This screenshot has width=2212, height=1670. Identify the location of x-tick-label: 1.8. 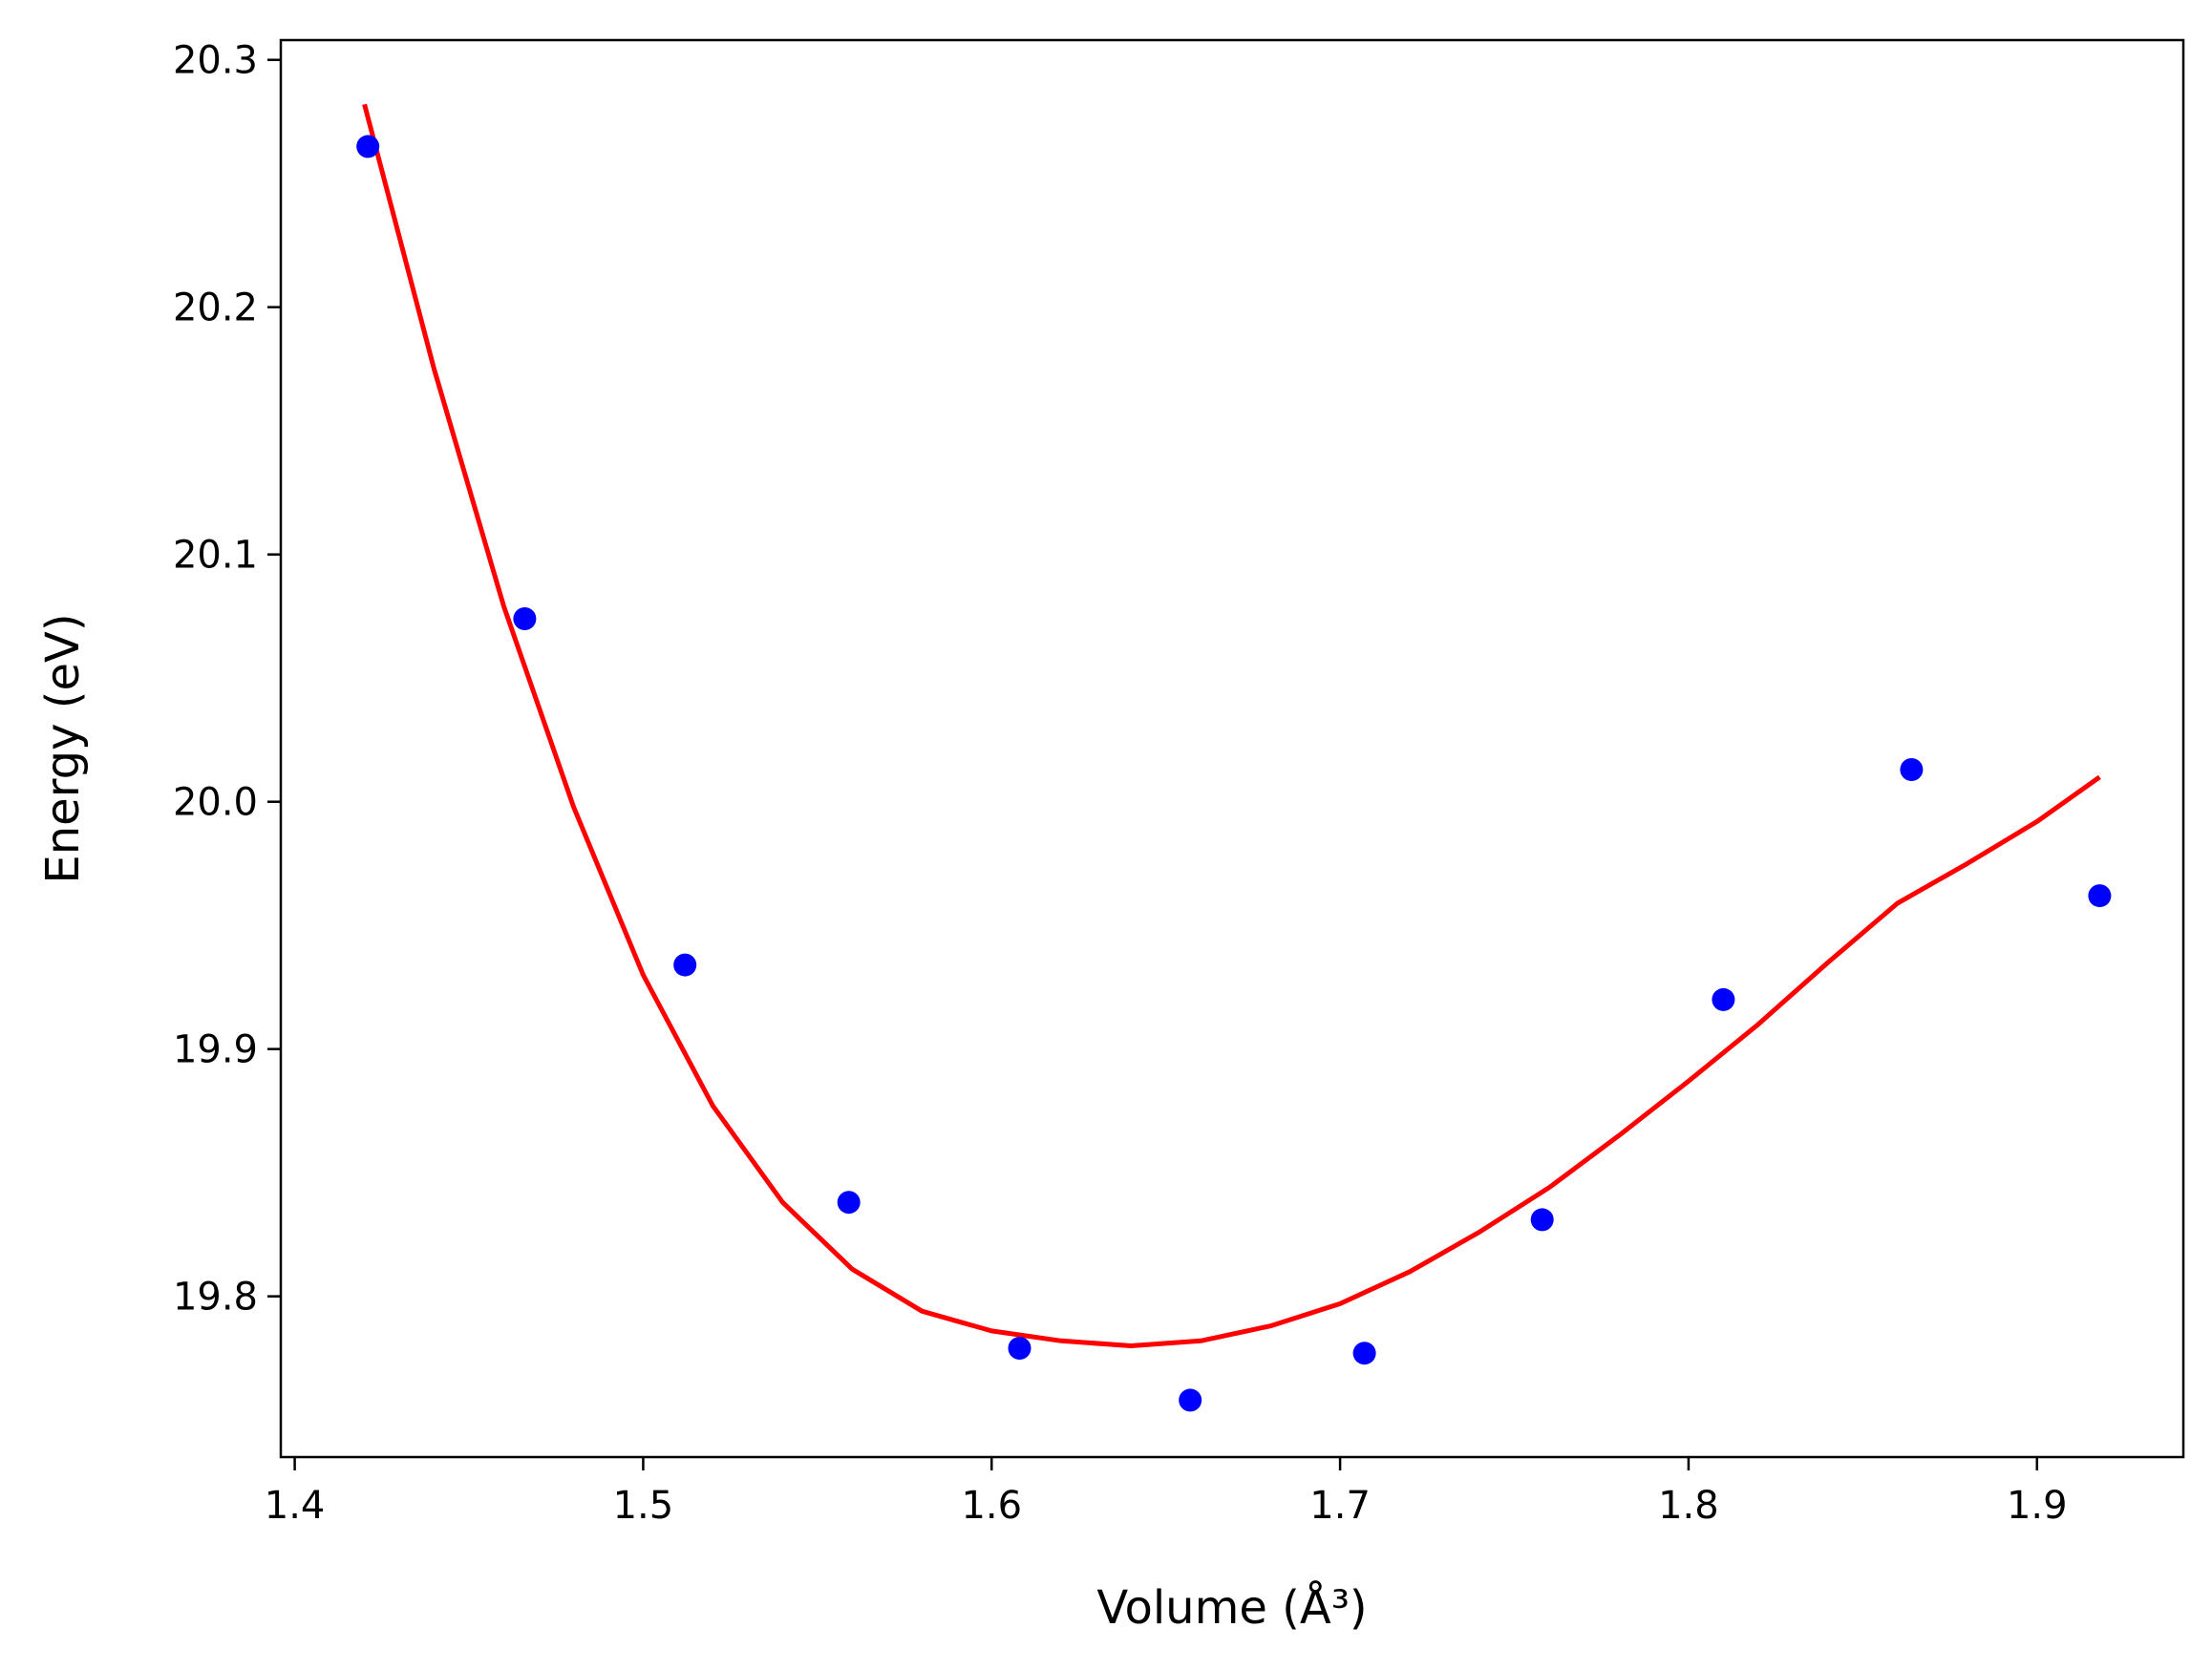
(1688, 1506).